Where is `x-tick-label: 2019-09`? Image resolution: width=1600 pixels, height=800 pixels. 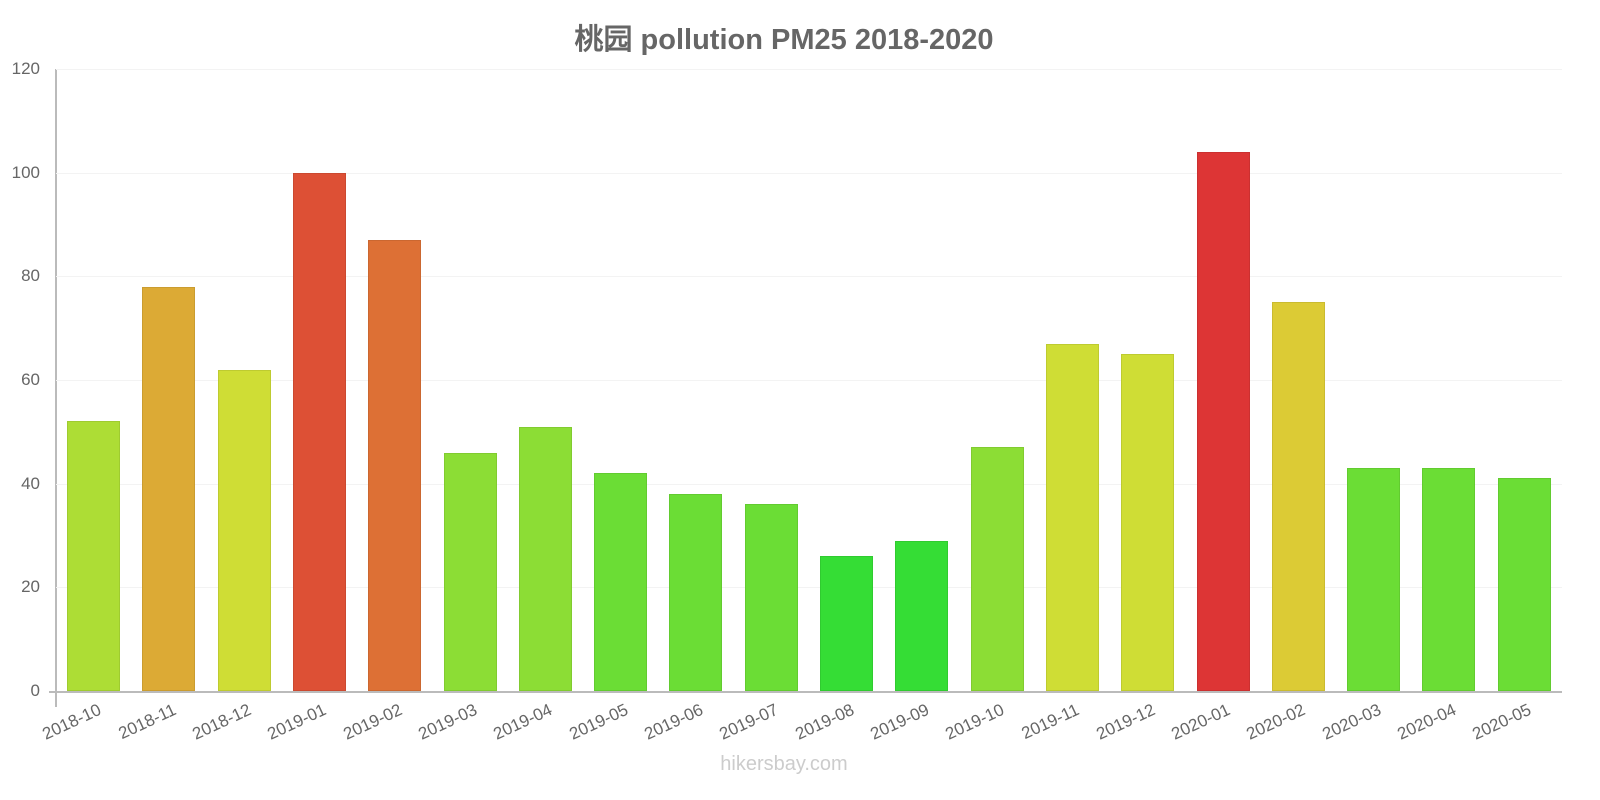
x-tick-label: 2019-09 is located at coordinates (899, 722).